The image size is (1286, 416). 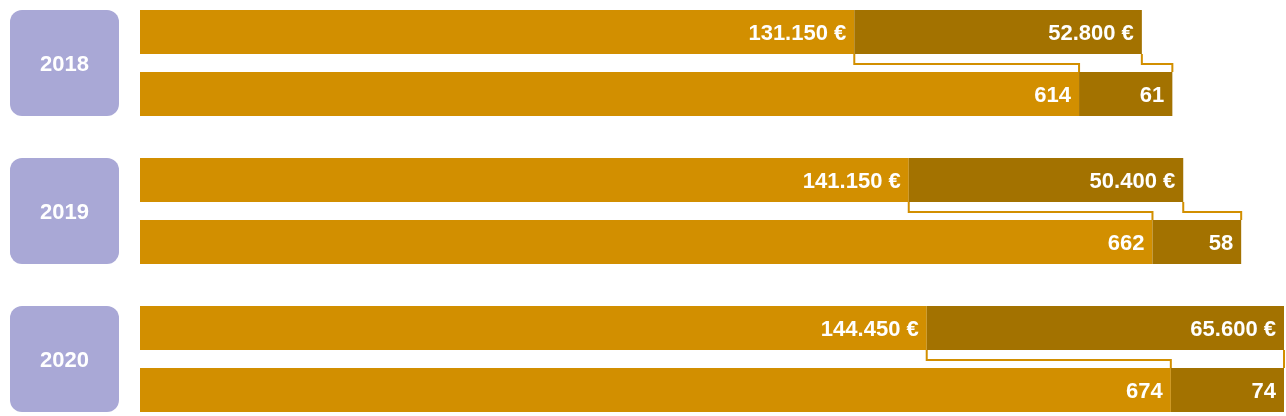 I want to click on data-label: 58, so click(x=1221, y=242).